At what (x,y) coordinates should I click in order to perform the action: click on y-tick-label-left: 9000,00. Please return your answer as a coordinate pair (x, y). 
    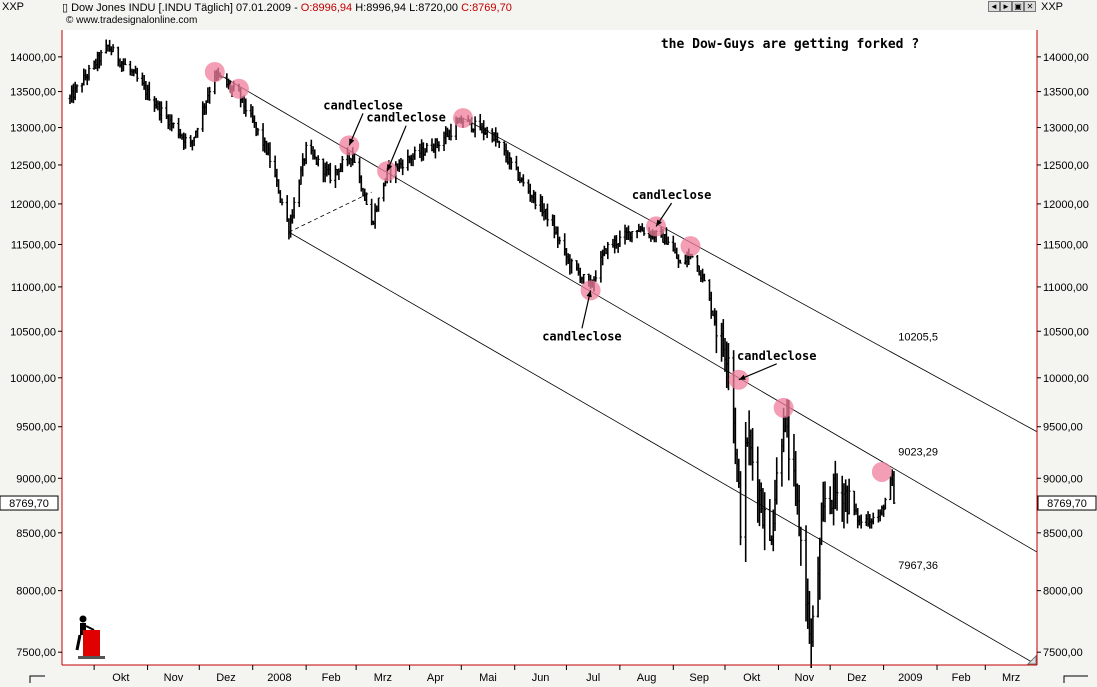
    Looking at the image, I should click on (36, 479).